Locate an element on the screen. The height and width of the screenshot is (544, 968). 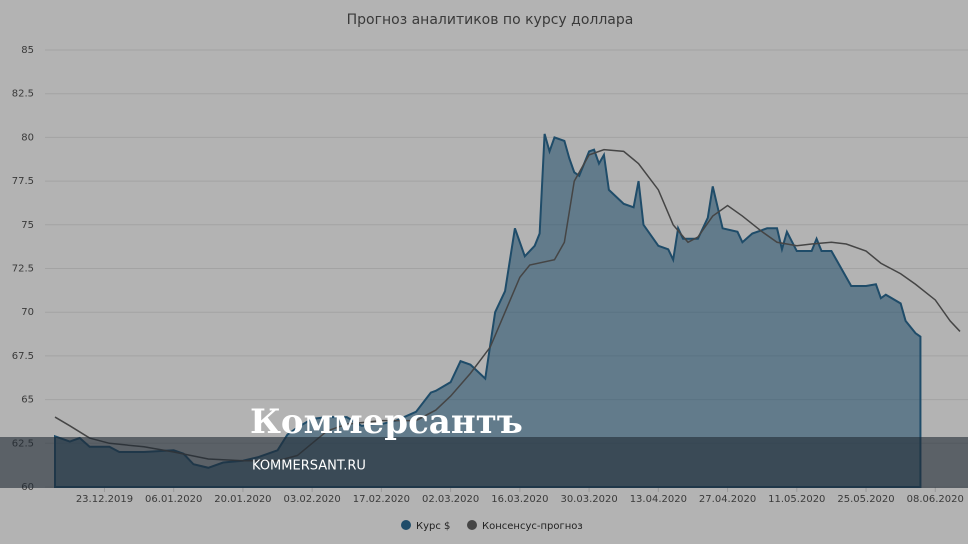
x-tick-label: 23.12.2019 is located at coordinates (104, 499).